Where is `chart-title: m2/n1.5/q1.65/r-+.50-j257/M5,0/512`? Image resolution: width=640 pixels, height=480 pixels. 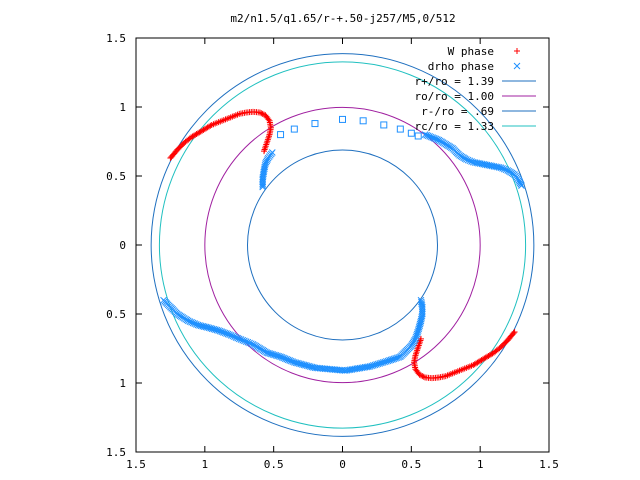
chart-title: m2/n1.5/q1.65/r-+.50-j257/M5,0/512 is located at coordinates (342, 18).